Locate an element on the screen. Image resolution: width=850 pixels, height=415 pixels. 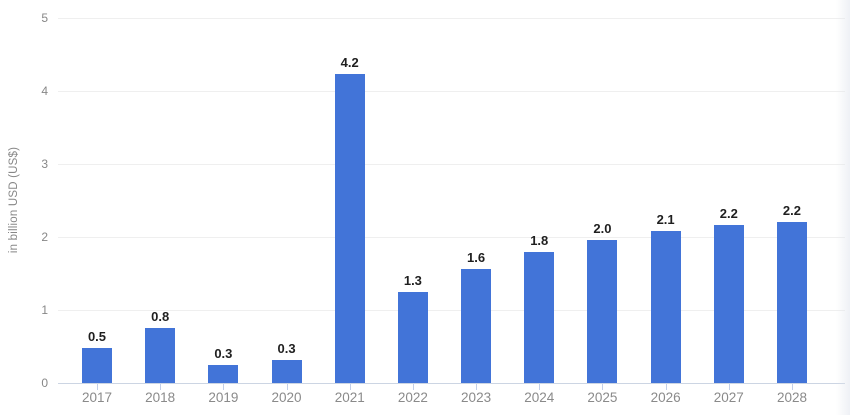
bar-2021 is located at coordinates (349, 228).